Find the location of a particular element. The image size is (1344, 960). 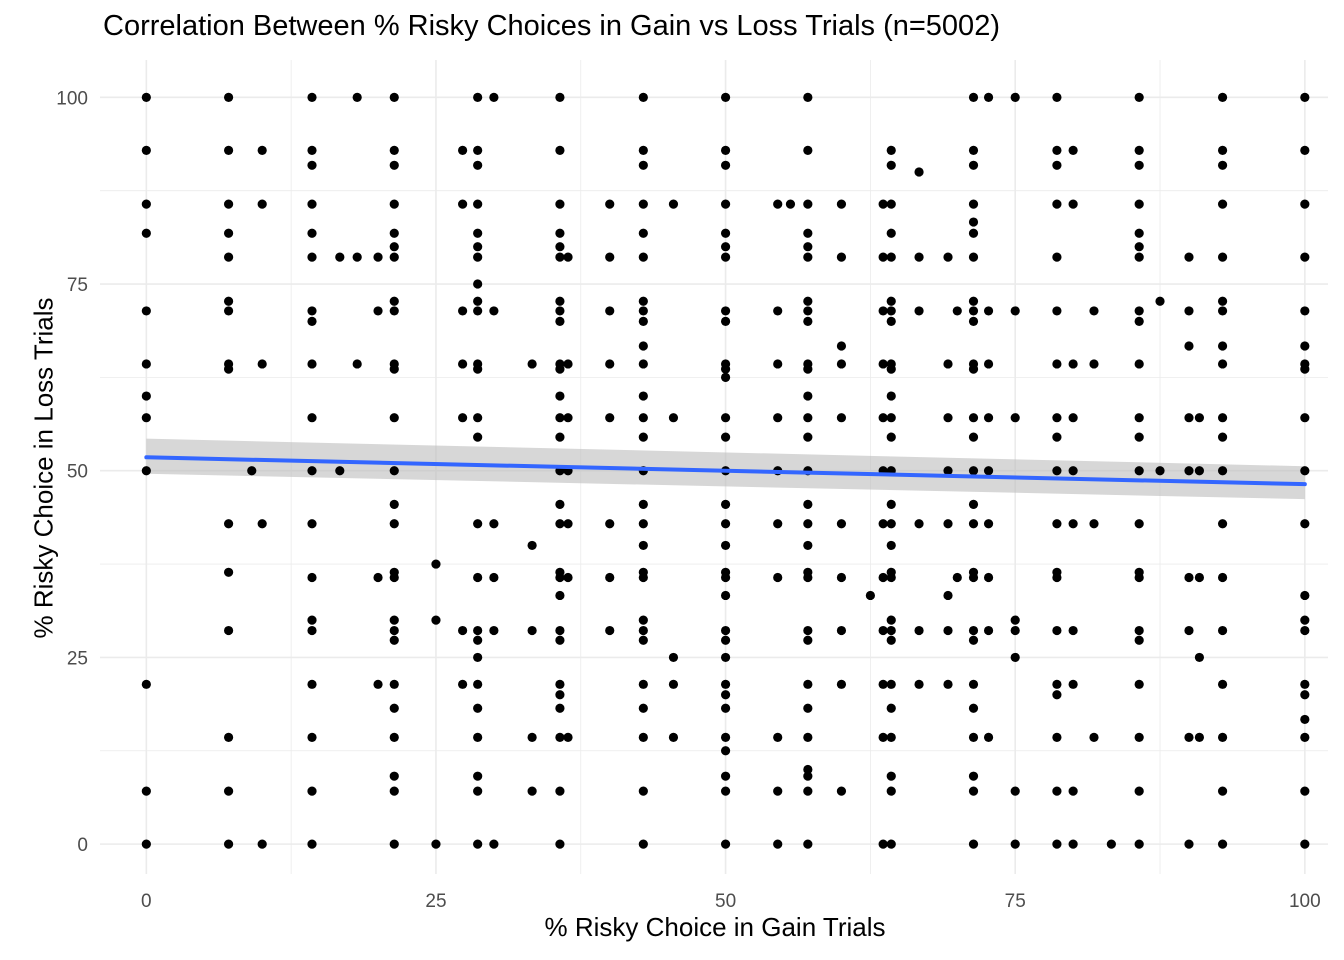

x-tick-label: 25 is located at coordinates (435, 901).